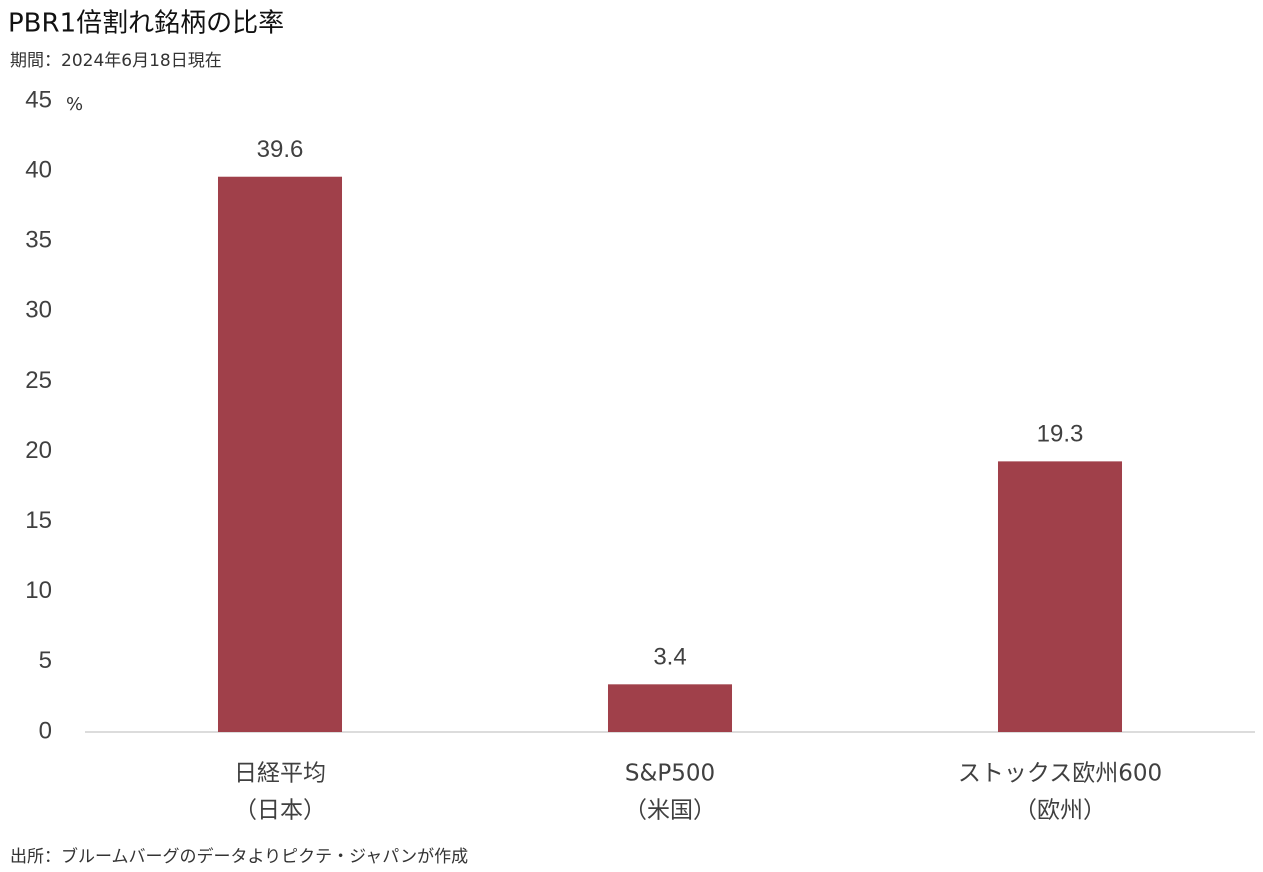  What do you see at coordinates (45, 660) in the screenshot?
I see `y-tick-label: 5` at bounding box center [45, 660].